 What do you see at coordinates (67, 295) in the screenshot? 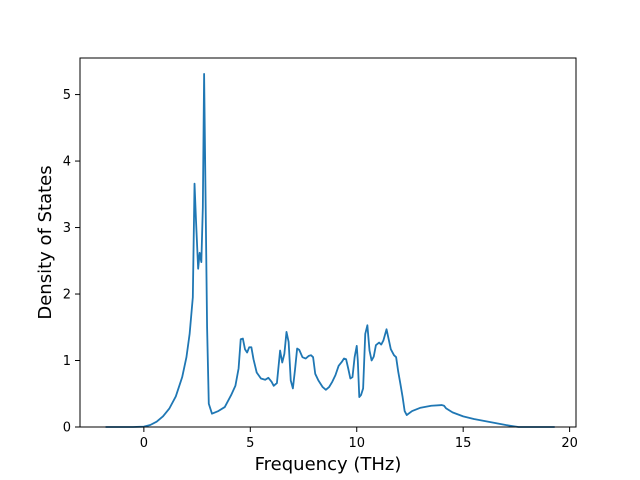
I see `y-tick-label: 2` at bounding box center [67, 295].